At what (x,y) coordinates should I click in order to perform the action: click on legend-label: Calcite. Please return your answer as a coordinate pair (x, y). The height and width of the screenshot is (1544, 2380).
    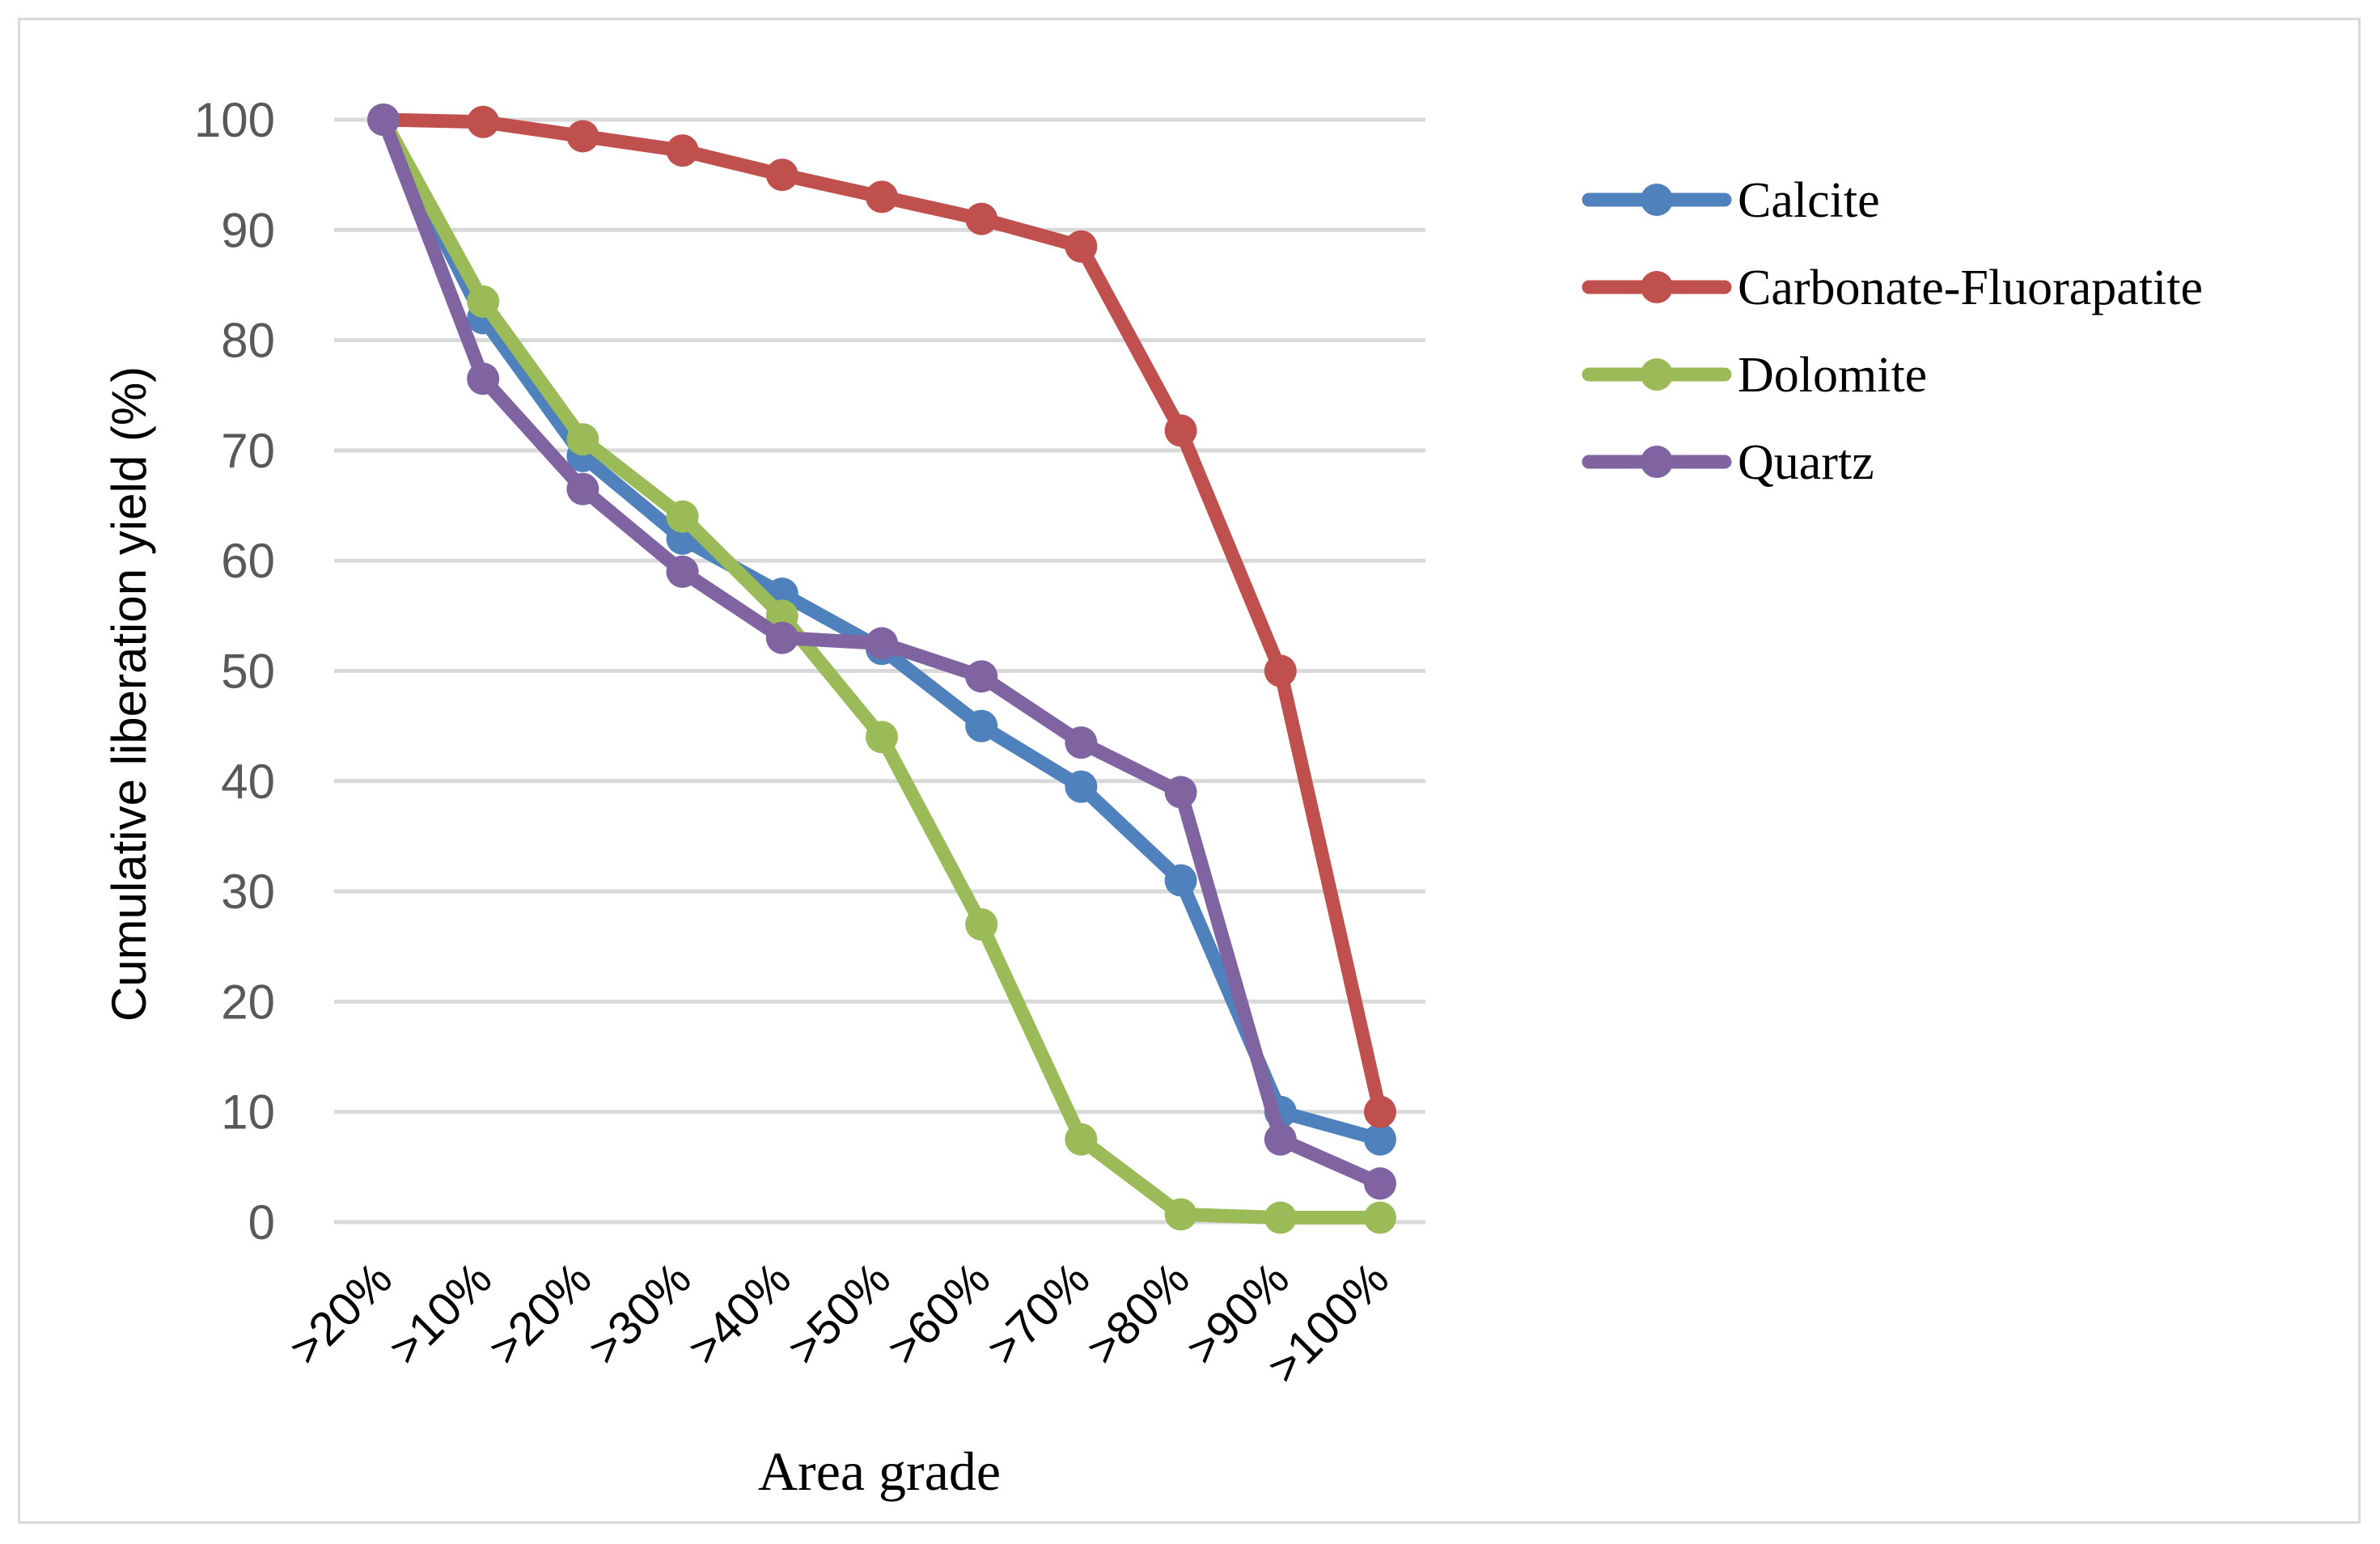
    Looking at the image, I should click on (1809, 200).